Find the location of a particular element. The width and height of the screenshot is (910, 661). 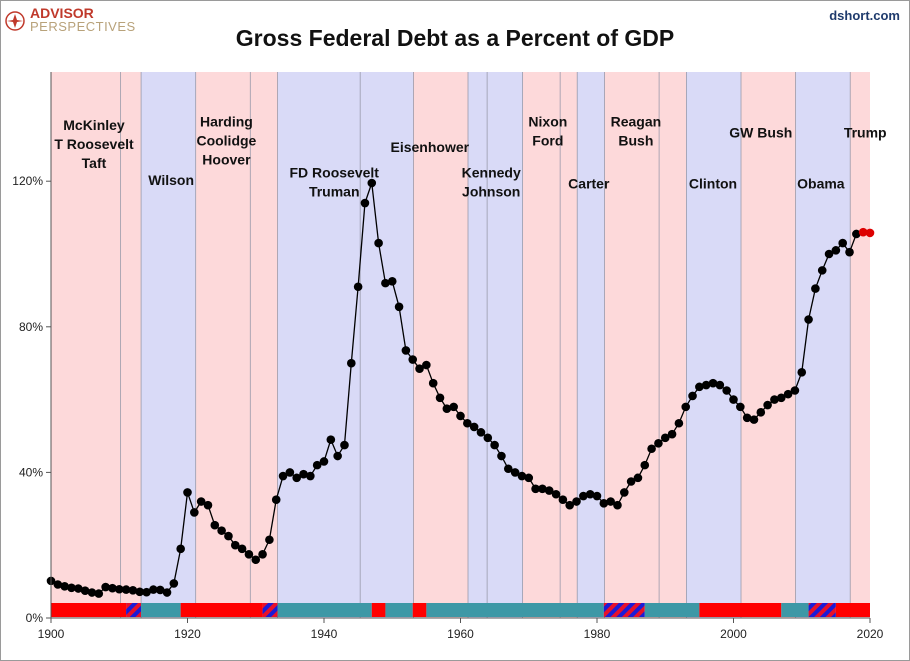

site-name: dshort.com is located at coordinates (864, 15).